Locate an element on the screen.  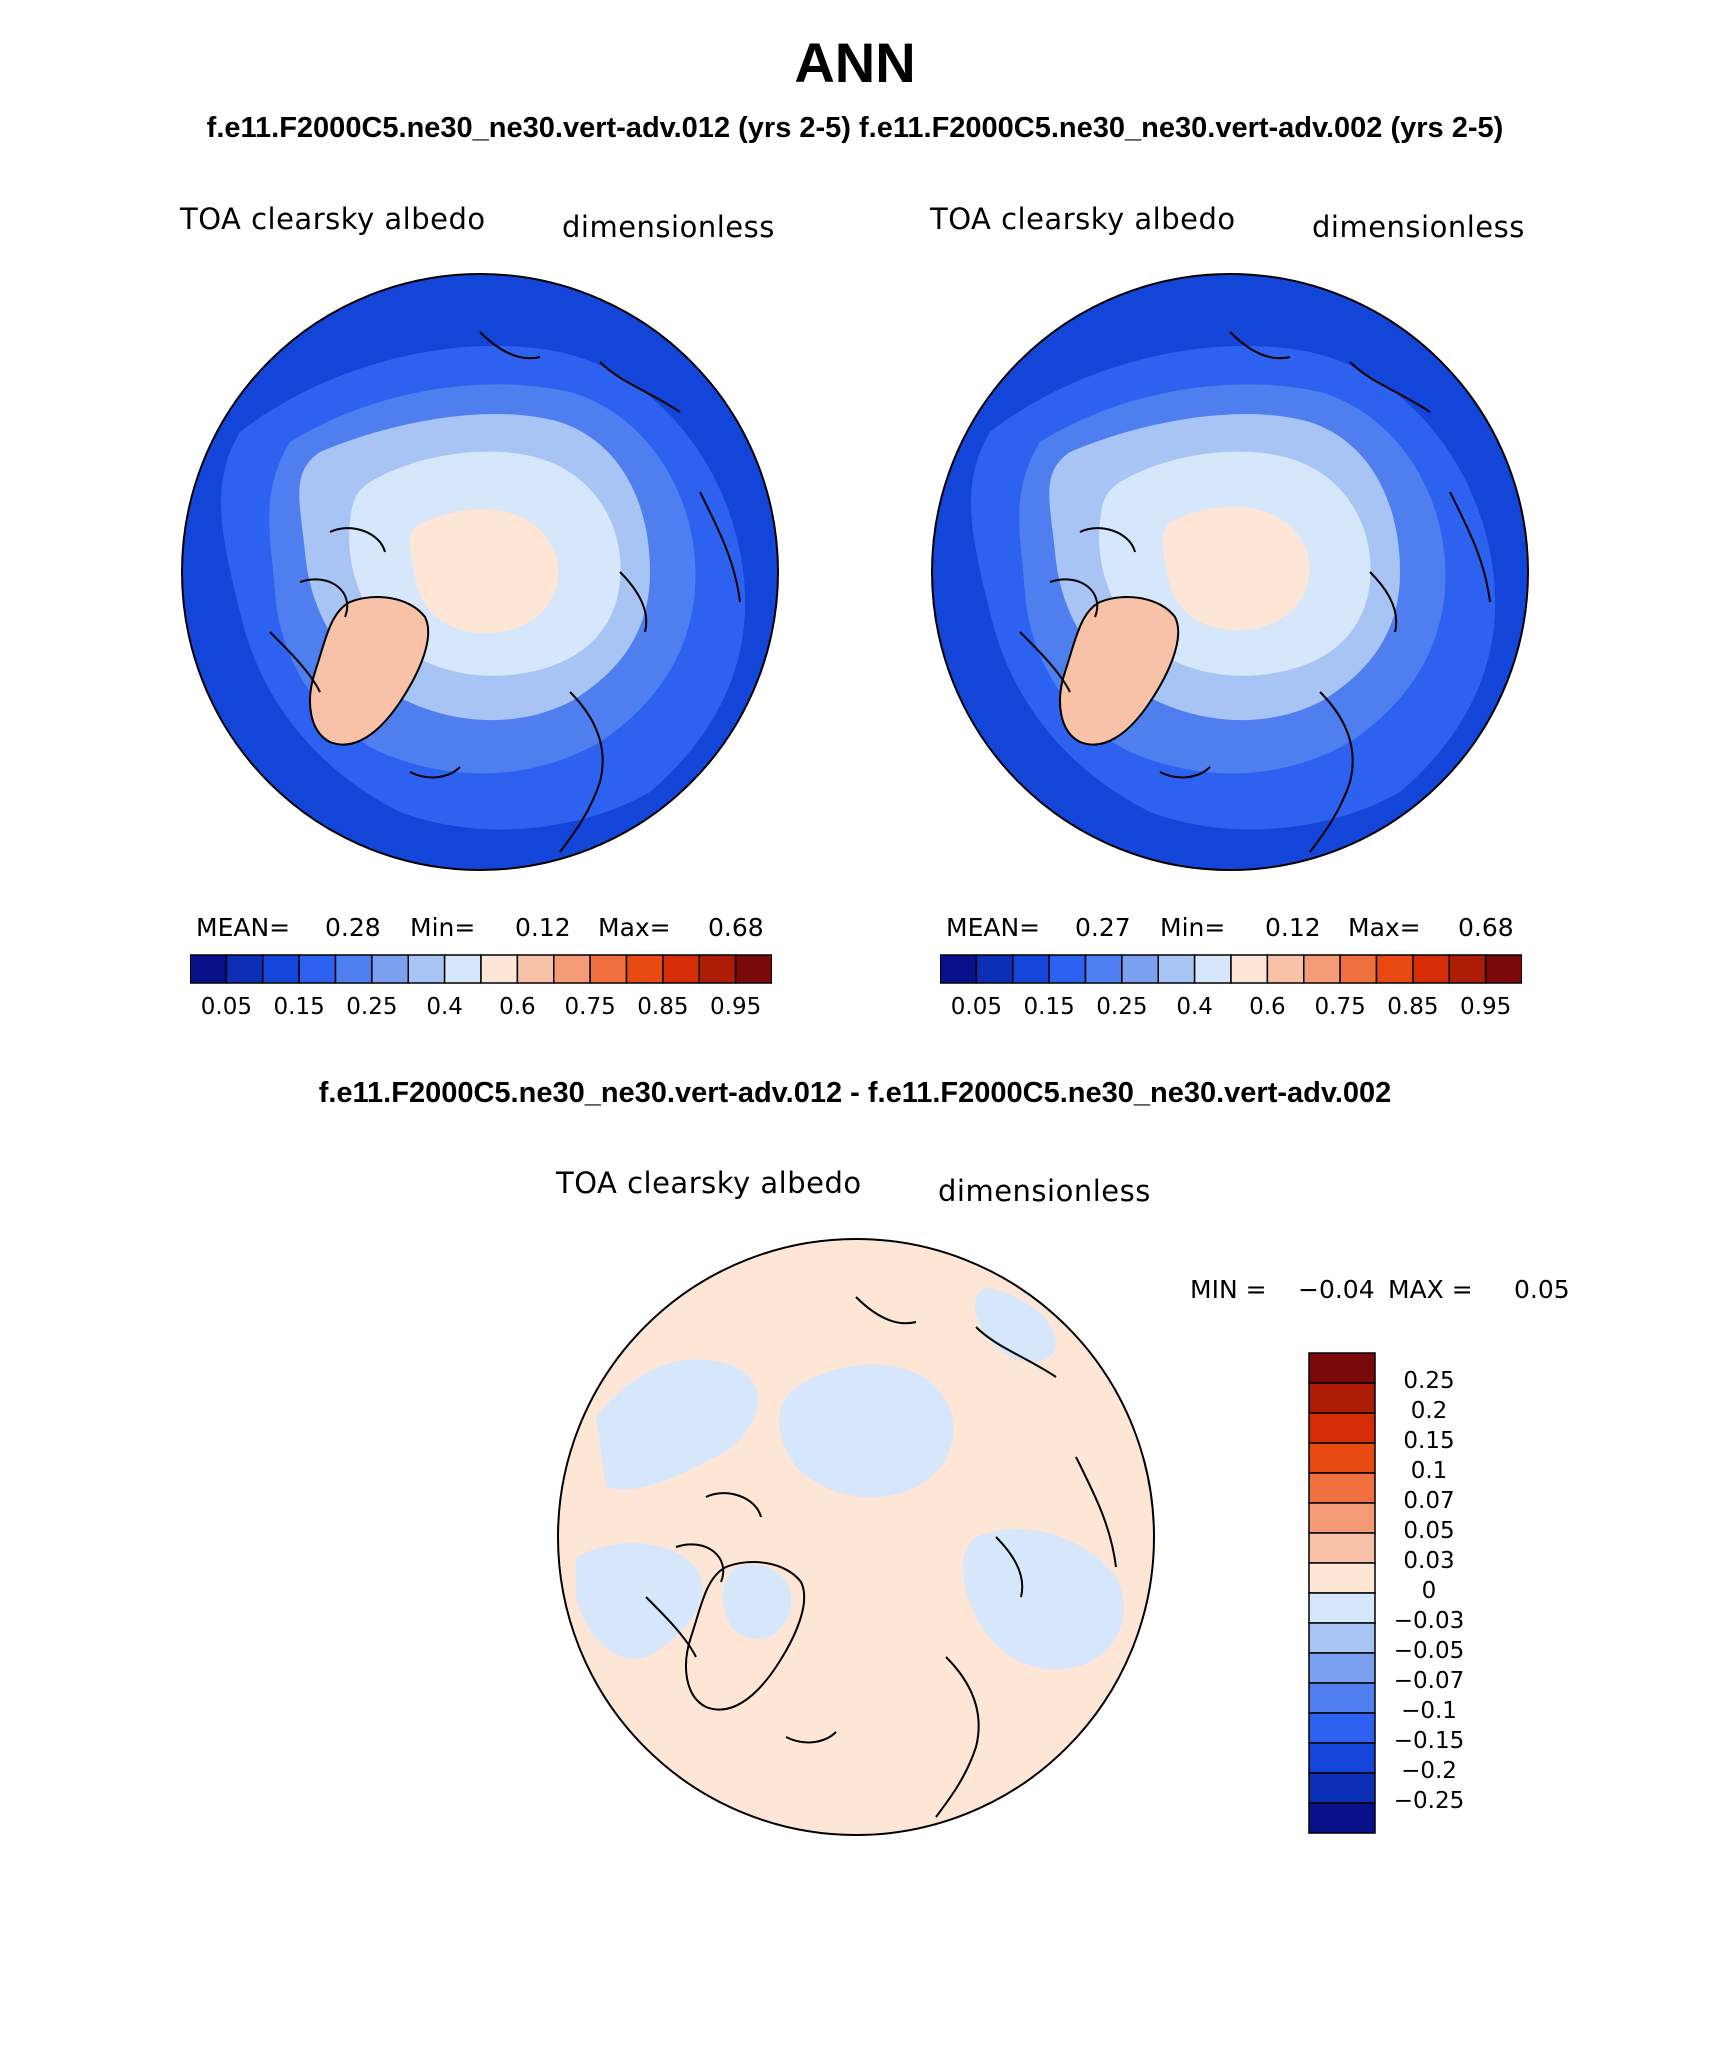
colorbar-panel1-tick-label: 0.75 is located at coordinates (590, 1007).